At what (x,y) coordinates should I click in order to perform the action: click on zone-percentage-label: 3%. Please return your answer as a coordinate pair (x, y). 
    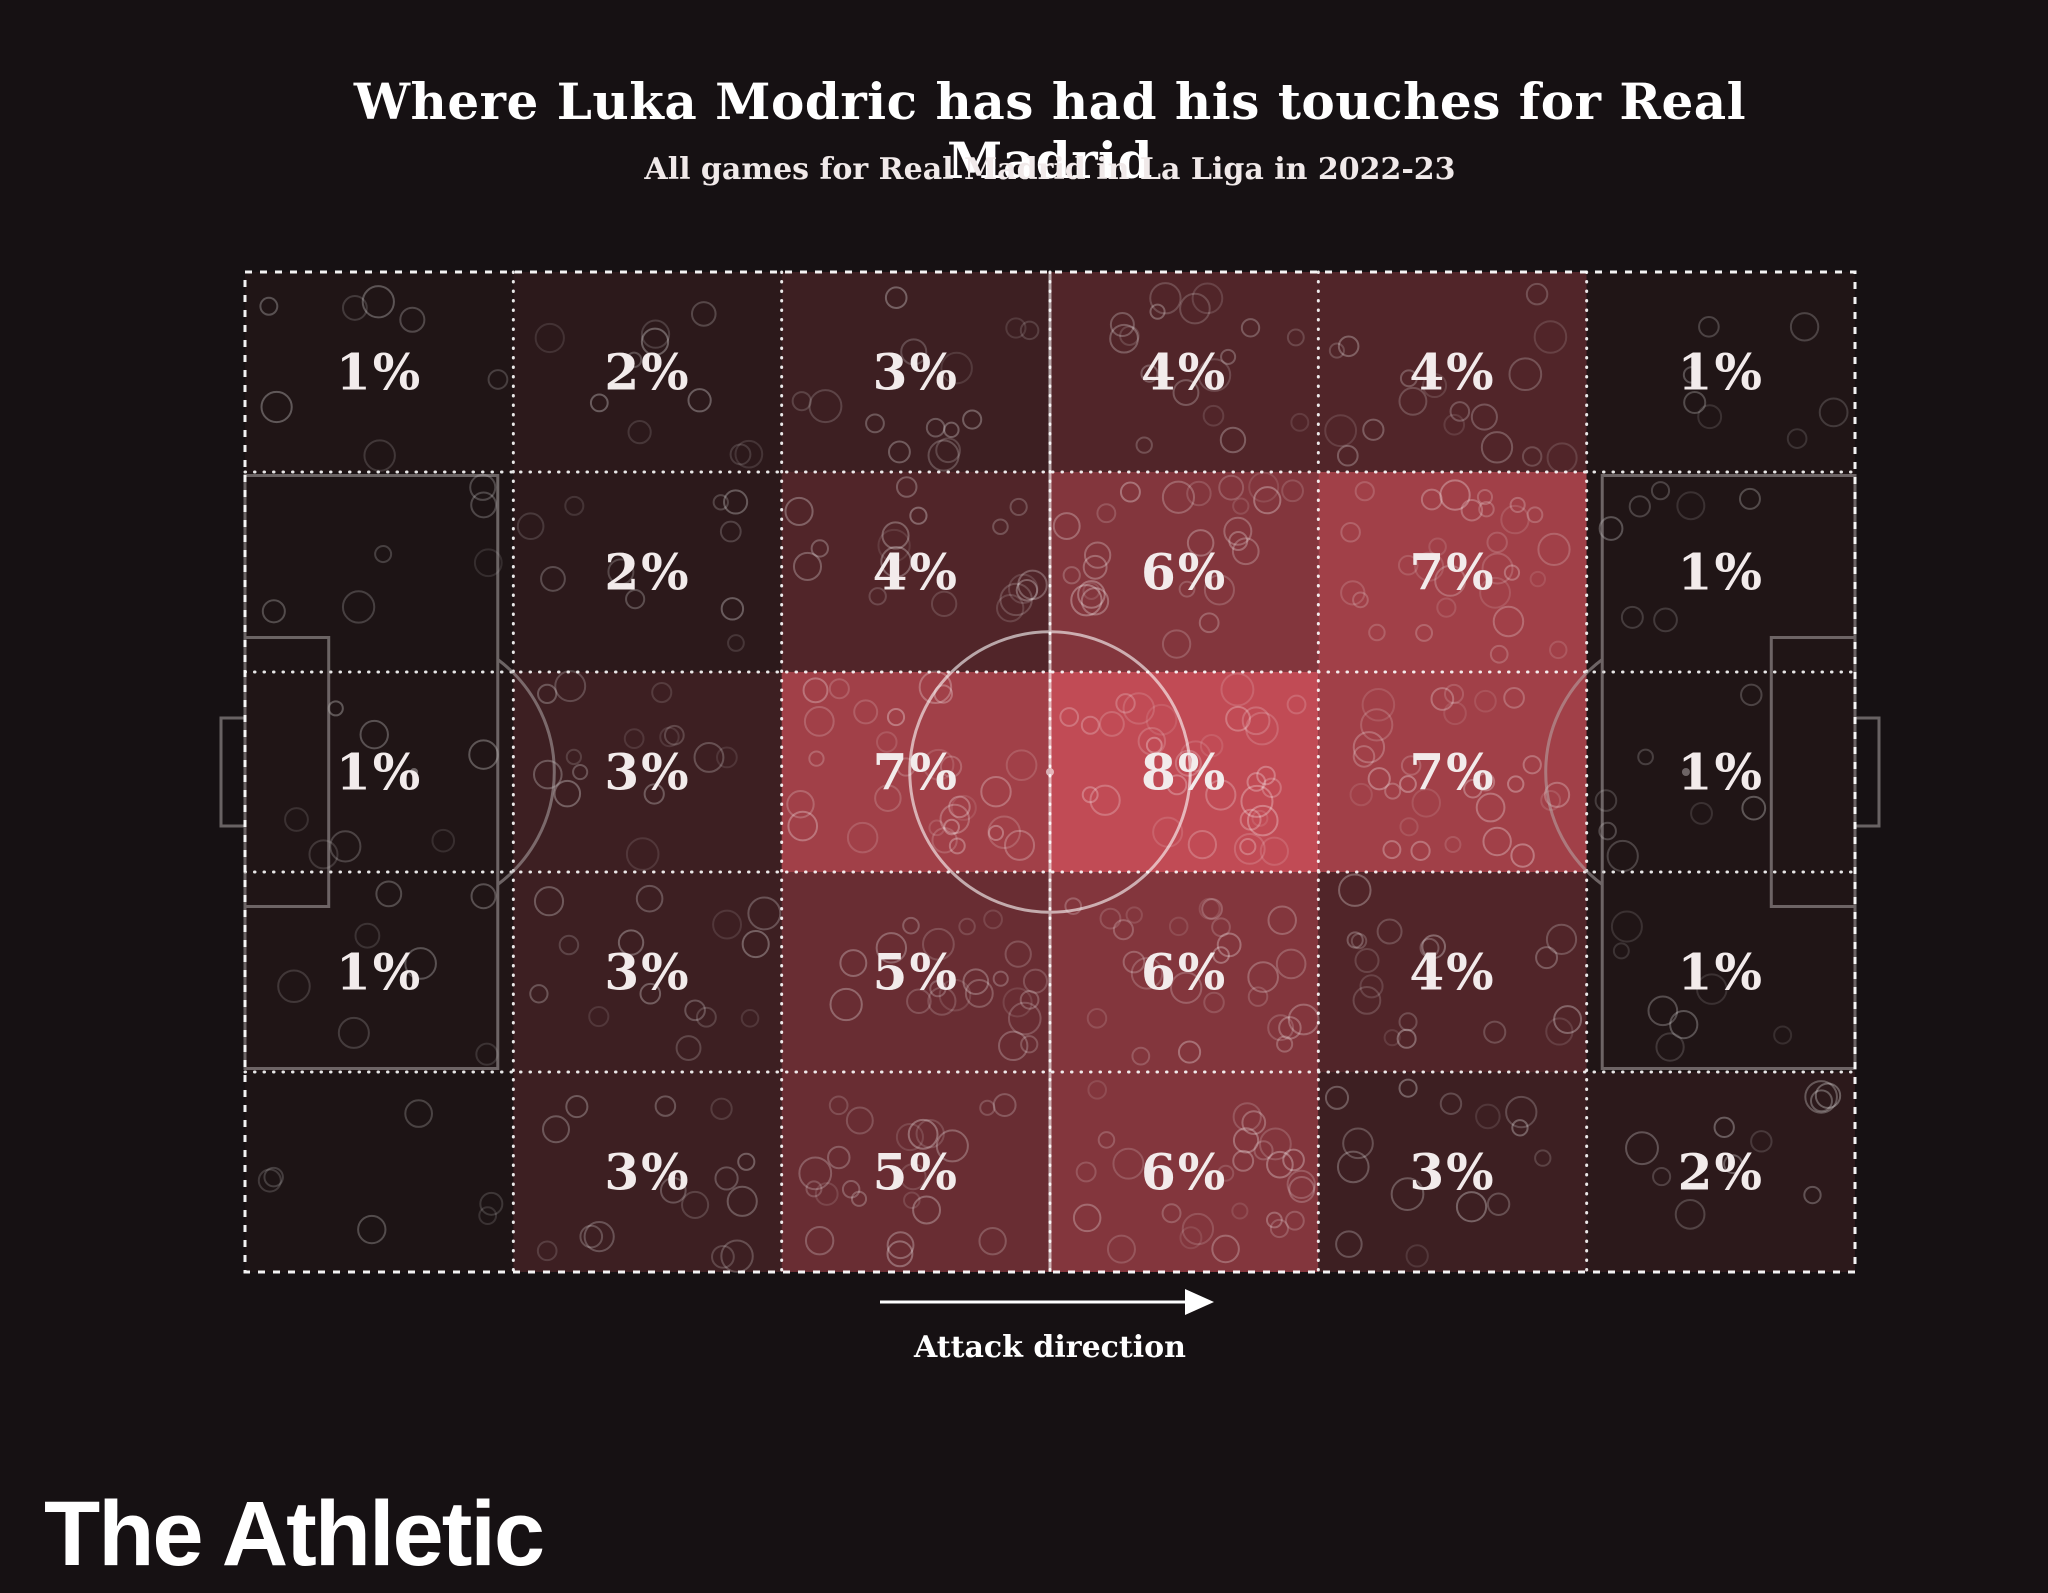
    Looking at the image, I should click on (1452, 1172).